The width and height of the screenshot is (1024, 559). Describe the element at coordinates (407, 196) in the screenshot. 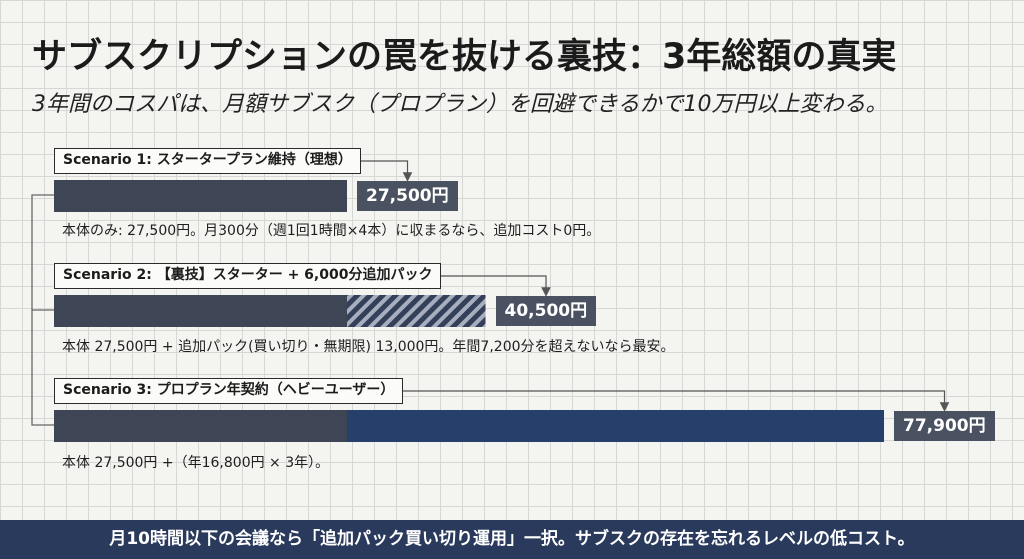

I see `scenario-1-total: 27,500円` at that location.